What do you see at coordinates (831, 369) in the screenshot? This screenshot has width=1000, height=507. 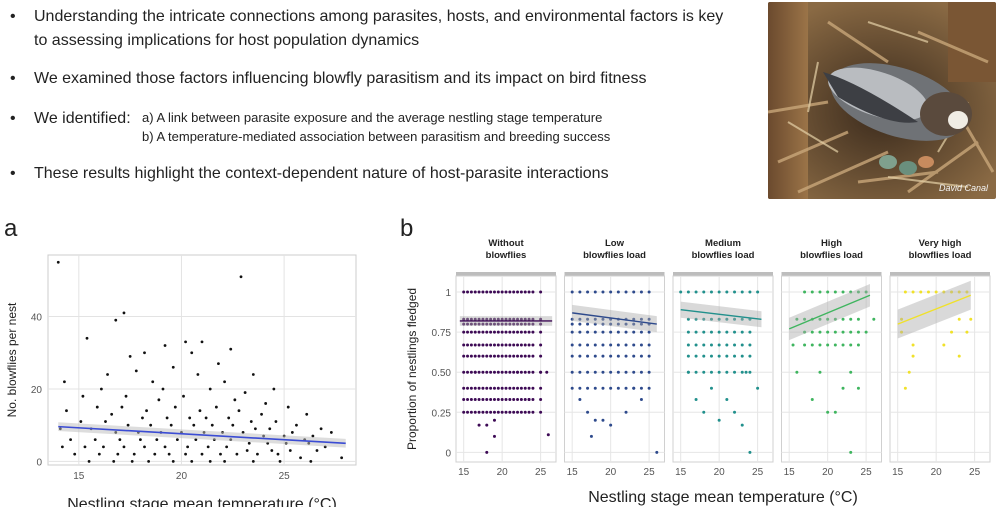 I see `facet-panel` at bounding box center [831, 369].